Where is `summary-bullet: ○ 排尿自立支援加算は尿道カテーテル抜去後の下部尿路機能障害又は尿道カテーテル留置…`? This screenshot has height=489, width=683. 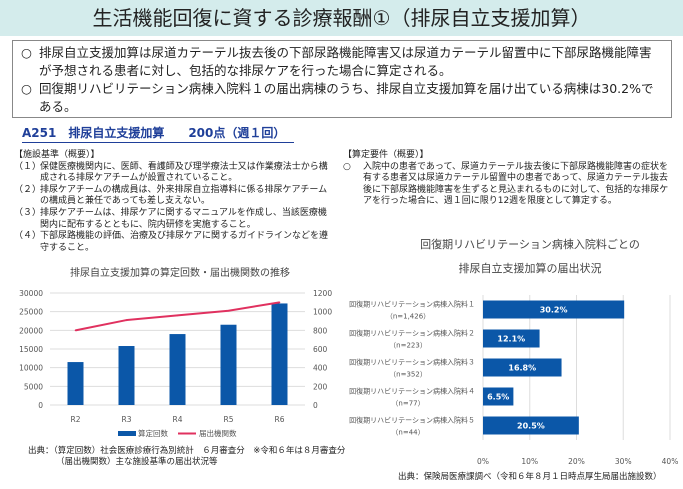
summary-bullet: ○ 排尿自立支援加算は尿道カテーテル抜去後の下部尿路機能障害又は尿道カテーテル留置… is located at coordinates (342, 62).